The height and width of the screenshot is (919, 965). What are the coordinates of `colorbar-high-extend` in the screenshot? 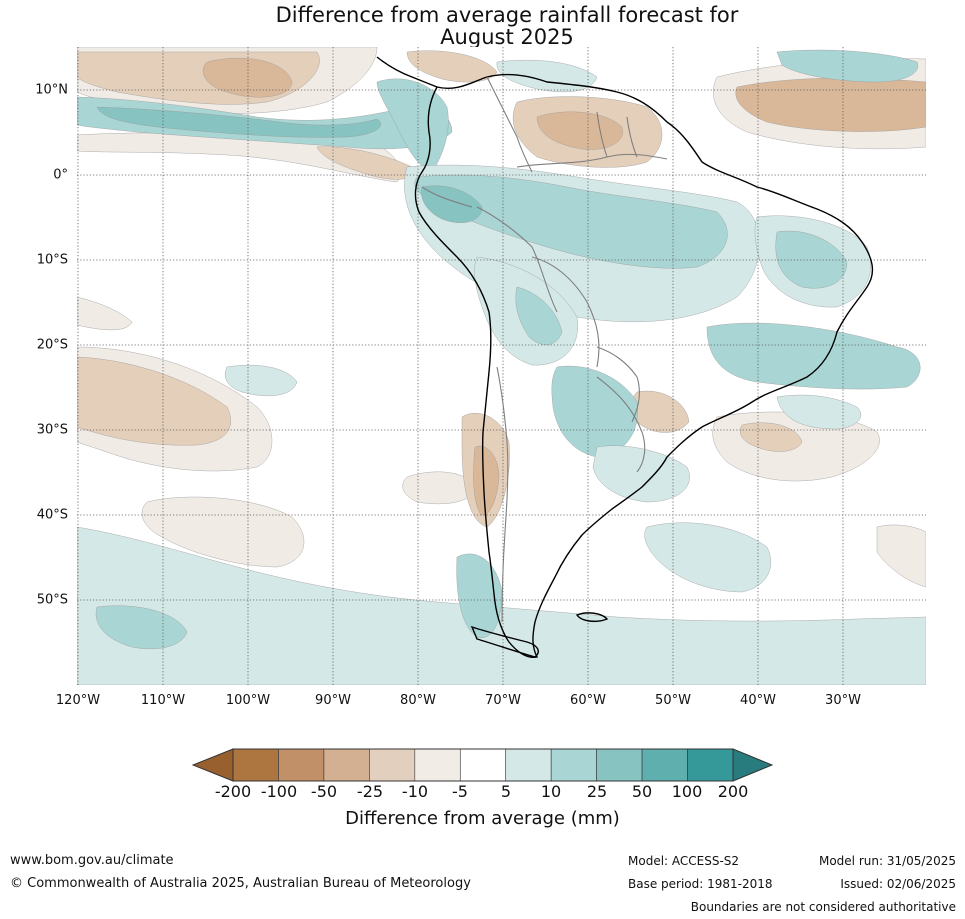 It's located at (753, 765).